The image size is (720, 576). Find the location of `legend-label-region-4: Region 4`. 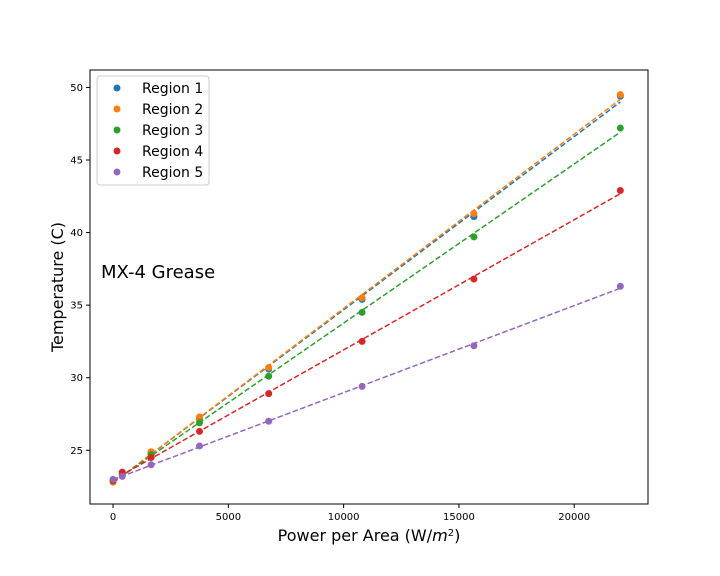

legend-label-region-4: Region 4 is located at coordinates (172, 152).